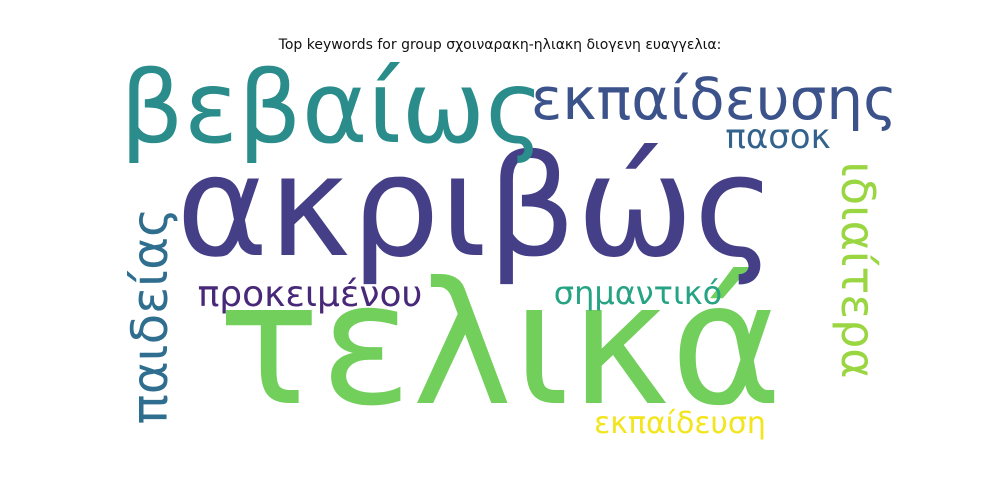 The width and height of the screenshot is (1000, 500). Describe the element at coordinates (332, 107) in the screenshot. I see `word-vevaios: βεβαίως` at that location.